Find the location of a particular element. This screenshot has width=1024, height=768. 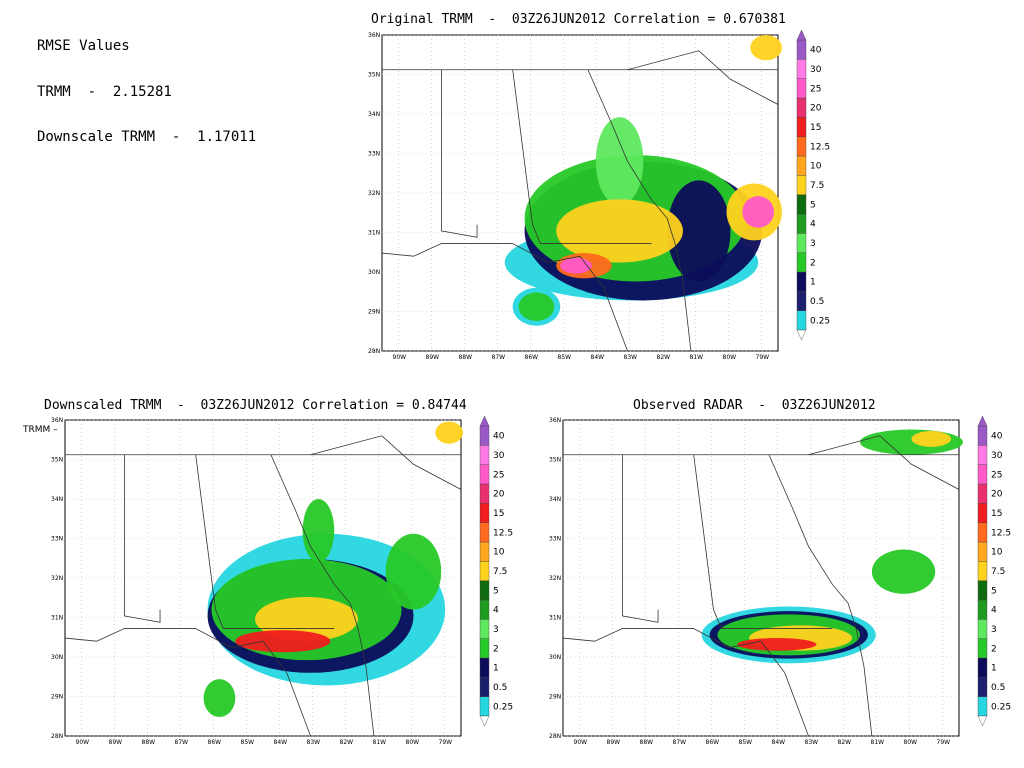

lat-tick-label: 29N is located at coordinates (57, 697).